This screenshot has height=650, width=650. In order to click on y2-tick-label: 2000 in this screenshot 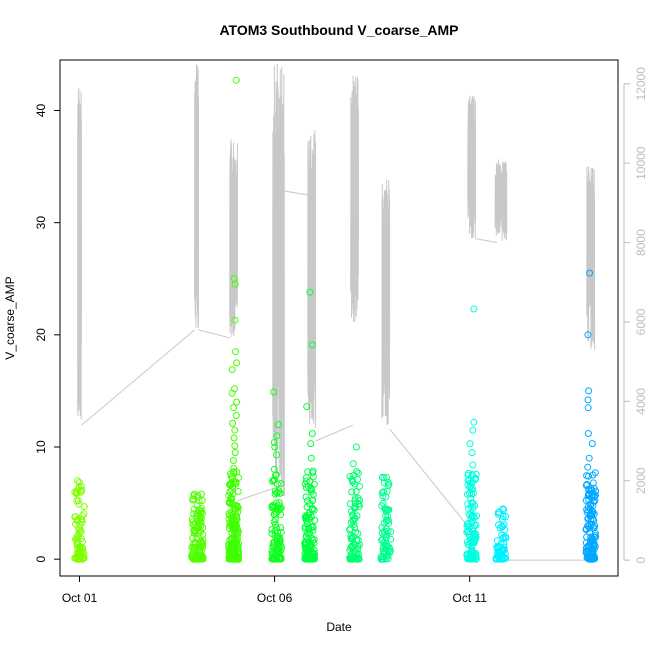, I will do `click(641, 480)`.